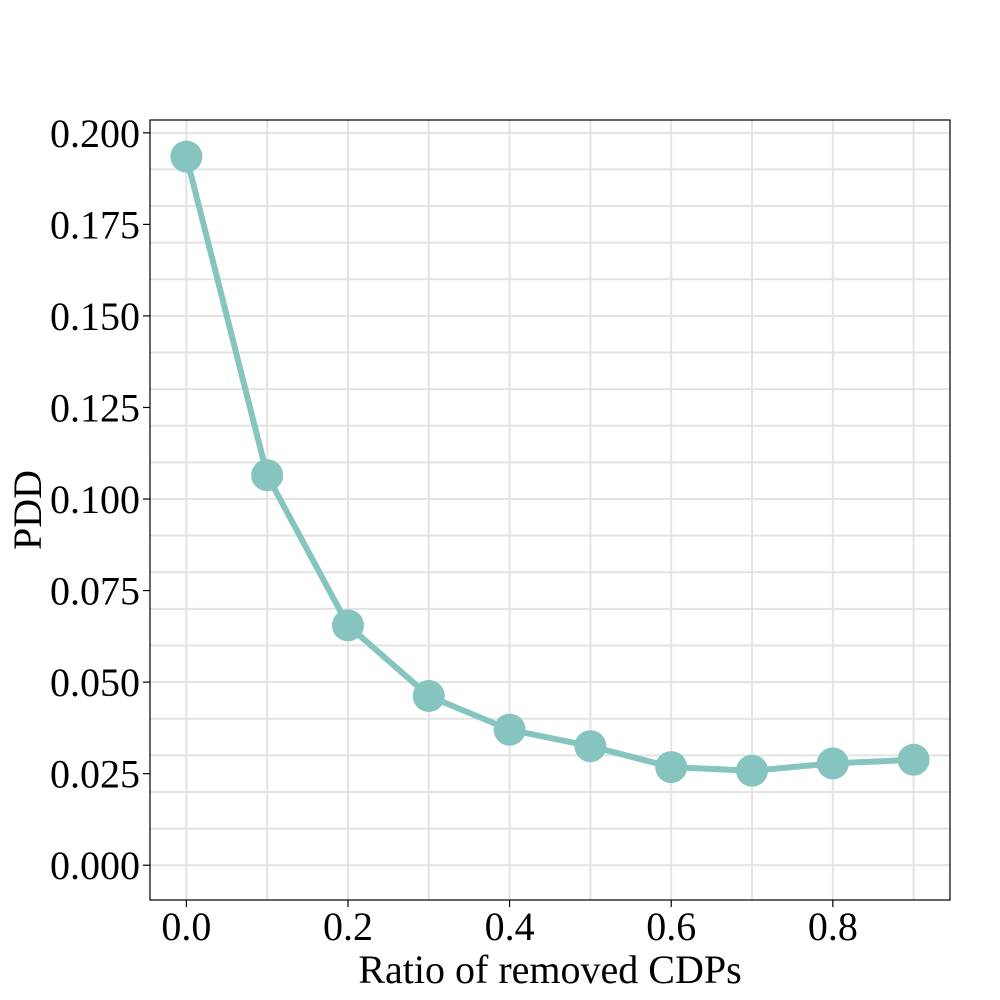 This screenshot has height=1000, width=1000. What do you see at coordinates (95, 407) in the screenshot?
I see `y-tick-label: 0.125` at bounding box center [95, 407].